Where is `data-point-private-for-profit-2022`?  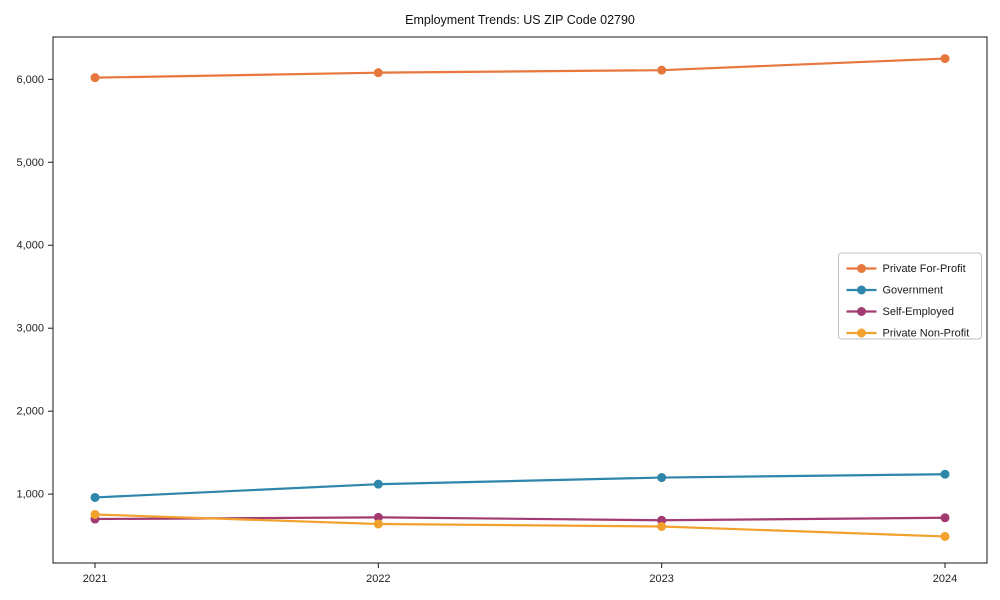
data-point-private-for-profit-2022 is located at coordinates (378, 73).